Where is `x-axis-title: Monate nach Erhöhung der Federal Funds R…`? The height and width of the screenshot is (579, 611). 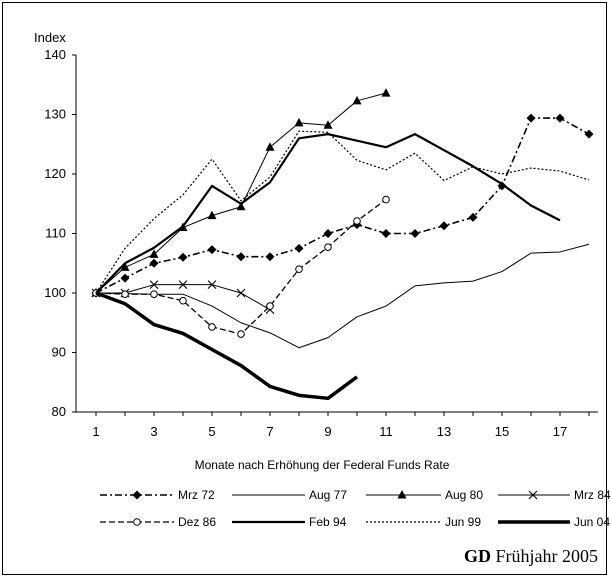
x-axis-title: Monate nach Erhöhung der Federal Funds R… is located at coordinates (322, 465).